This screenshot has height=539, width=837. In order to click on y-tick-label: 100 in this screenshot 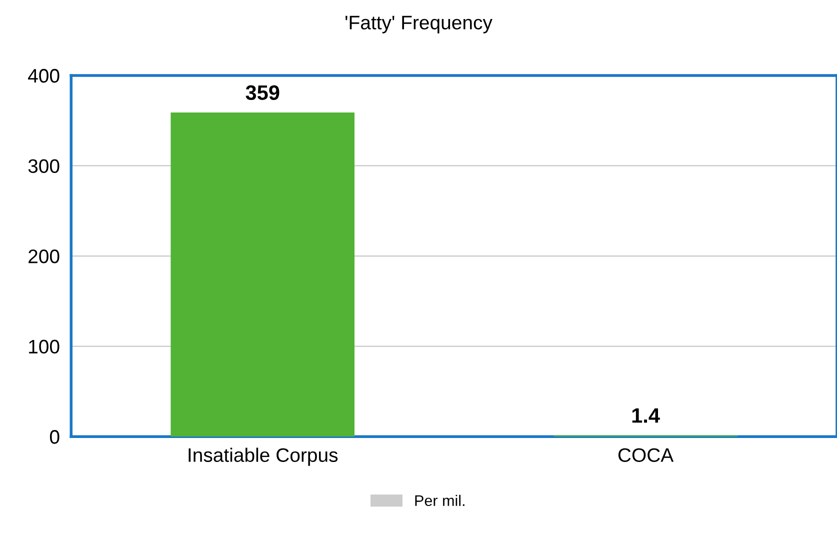, I will do `click(44, 347)`.